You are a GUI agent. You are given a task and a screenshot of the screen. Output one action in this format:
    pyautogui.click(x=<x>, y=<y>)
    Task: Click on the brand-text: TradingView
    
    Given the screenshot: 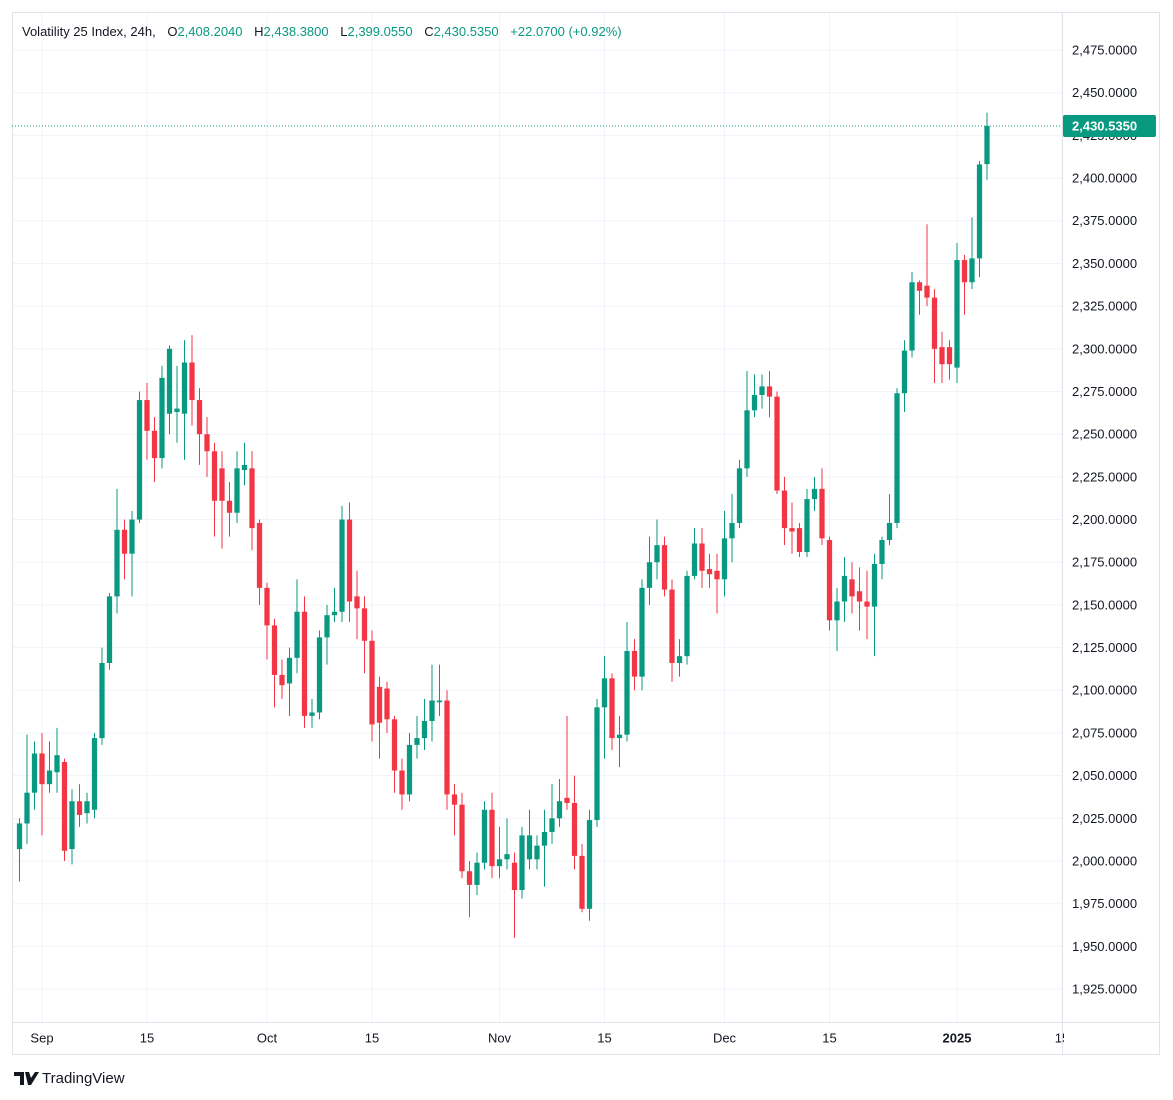 What is the action you would take?
    pyautogui.click(x=83, y=1078)
    